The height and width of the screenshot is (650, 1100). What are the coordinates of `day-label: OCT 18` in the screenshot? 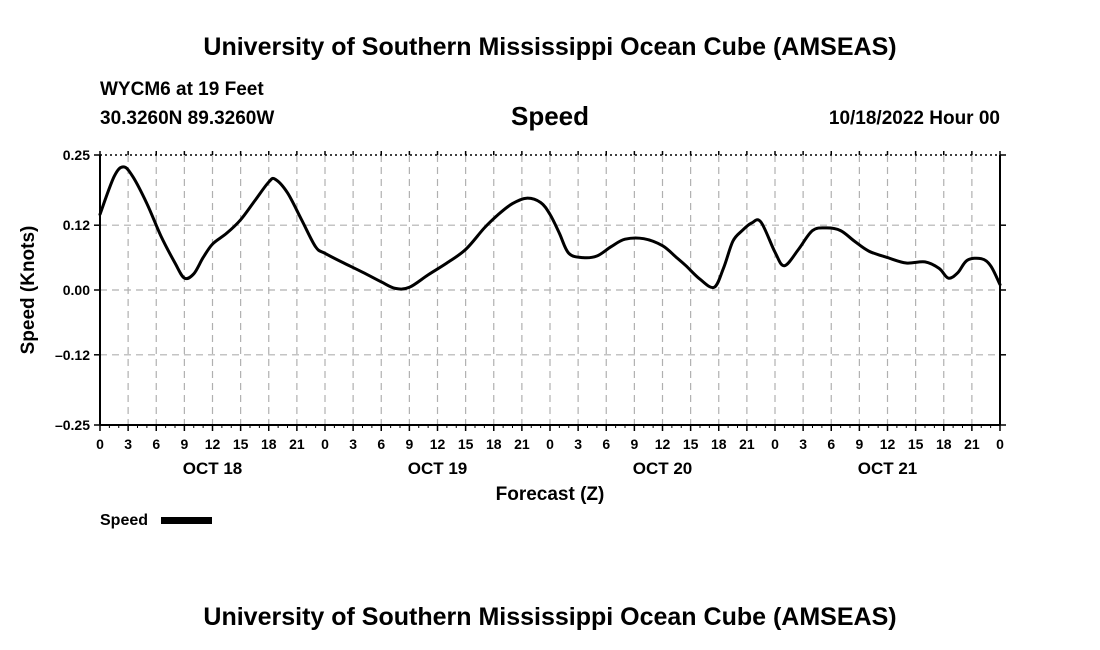 It's located at (213, 468).